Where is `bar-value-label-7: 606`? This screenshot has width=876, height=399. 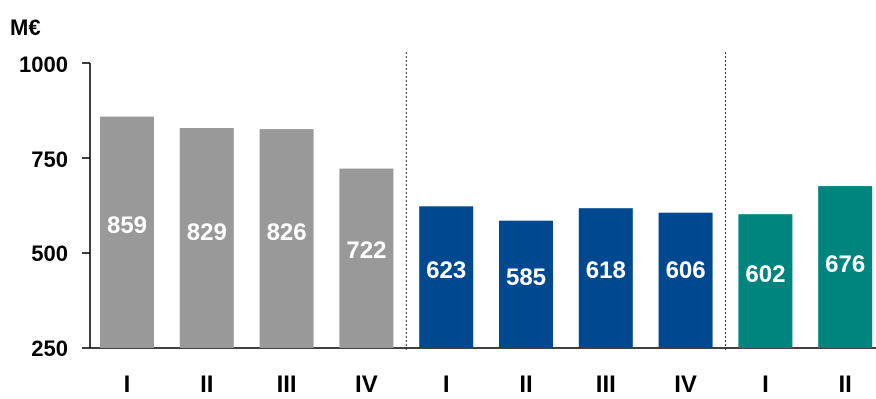
bar-value-label-7: 606 is located at coordinates (686, 270).